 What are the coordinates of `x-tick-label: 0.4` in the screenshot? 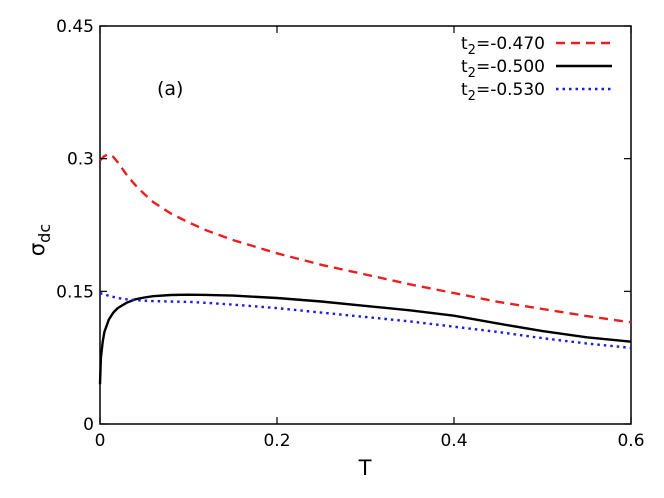 It's located at (453, 441).